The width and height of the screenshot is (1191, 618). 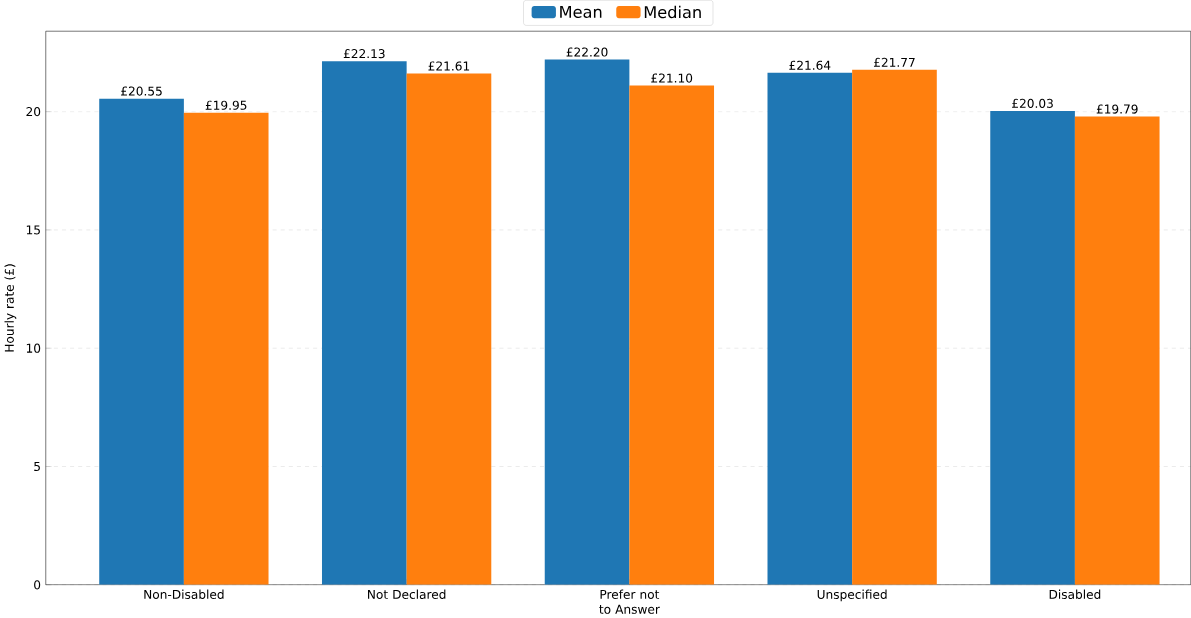 What do you see at coordinates (852, 595) in the screenshot?
I see `x-tick-label: Unspecified` at bounding box center [852, 595].